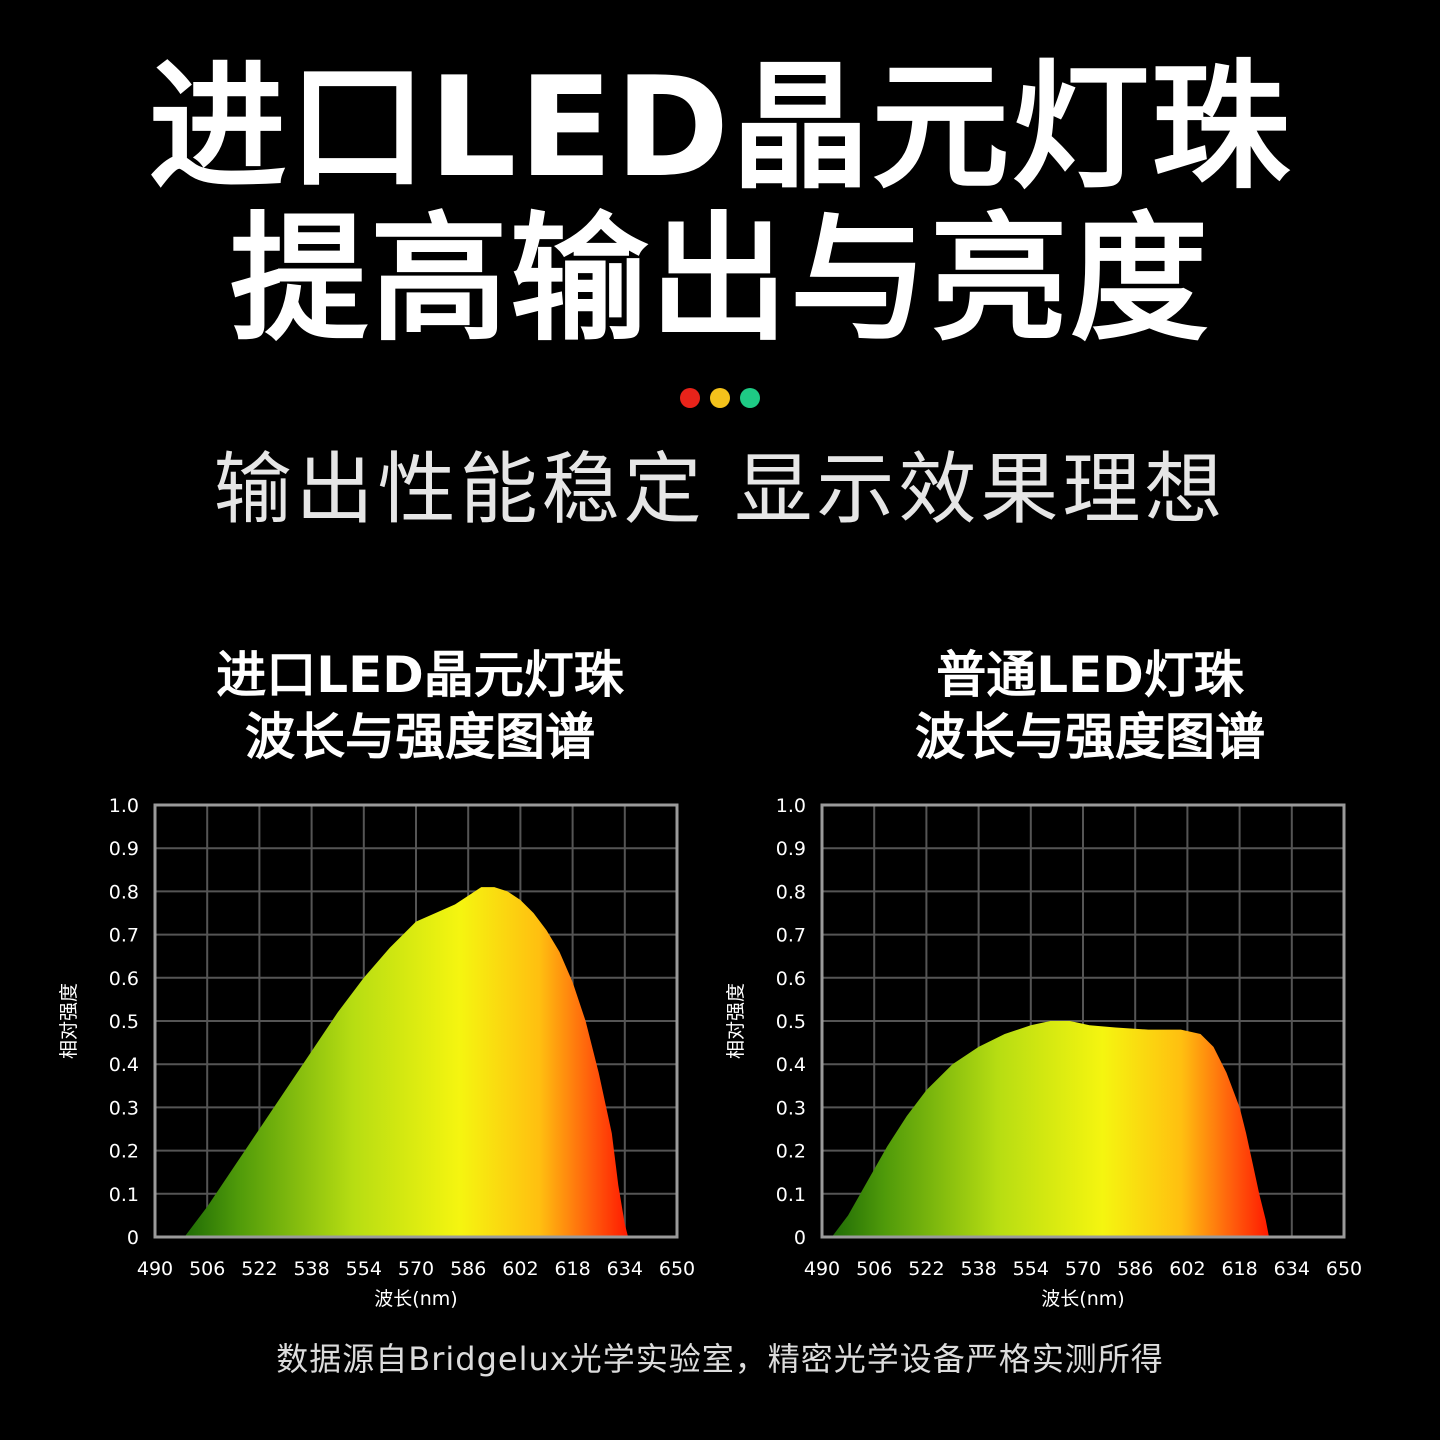 The width and height of the screenshot is (1440, 1440). I want to click on headline-line-2: 提高输出与亮度, so click(719, 279).